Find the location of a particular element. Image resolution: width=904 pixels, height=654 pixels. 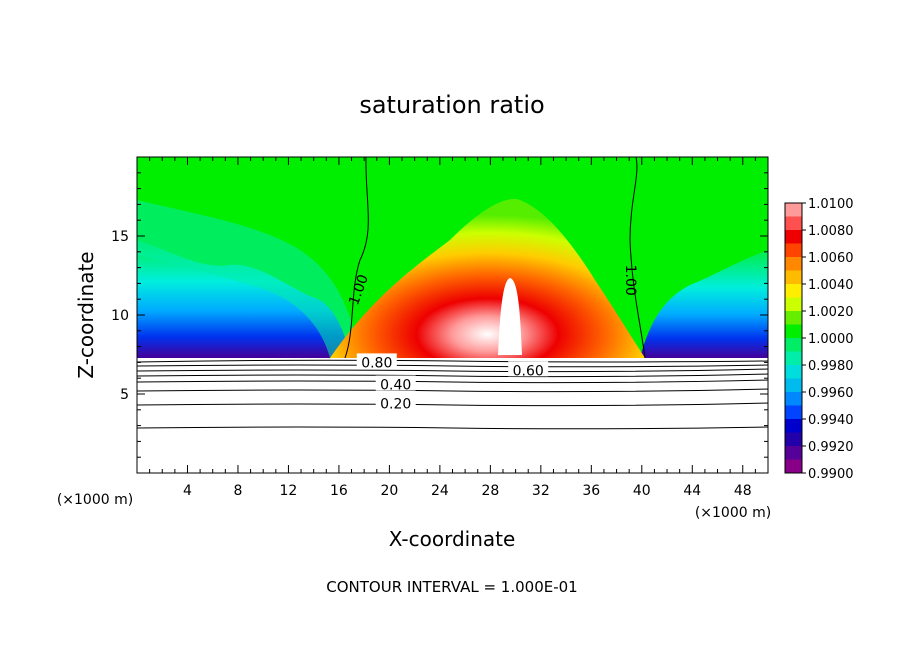

colorbar-label: 1.0020 is located at coordinates (831, 312).